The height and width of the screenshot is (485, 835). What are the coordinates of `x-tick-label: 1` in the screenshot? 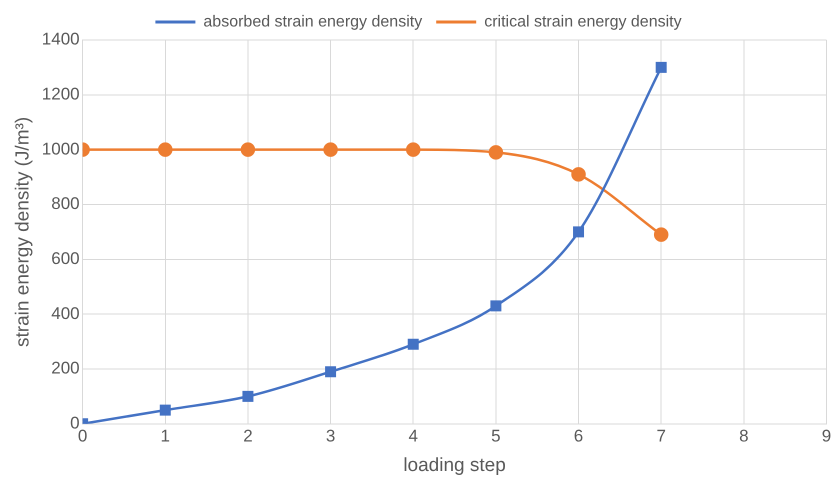 It's located at (165, 436).